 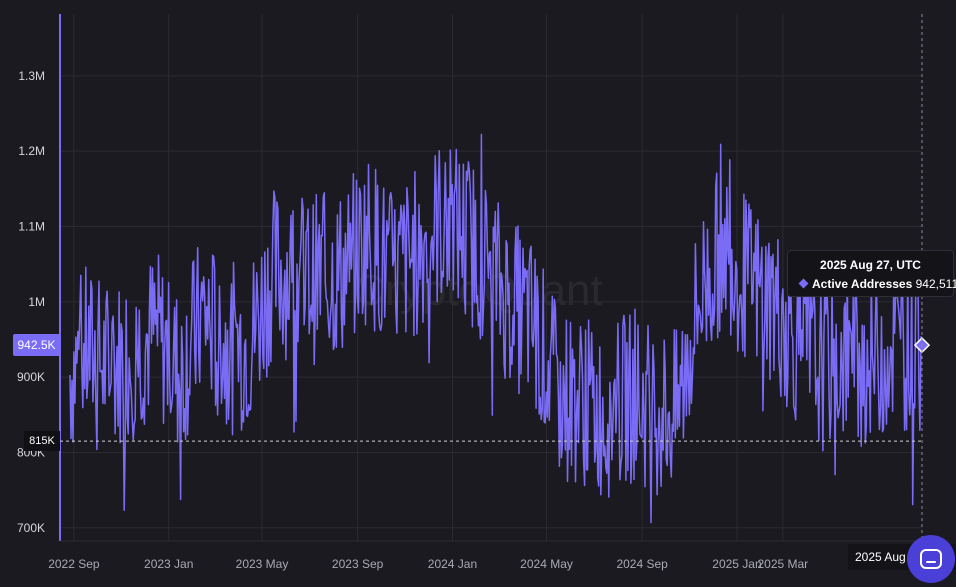 I want to click on chat-icon, so click(x=931, y=559).